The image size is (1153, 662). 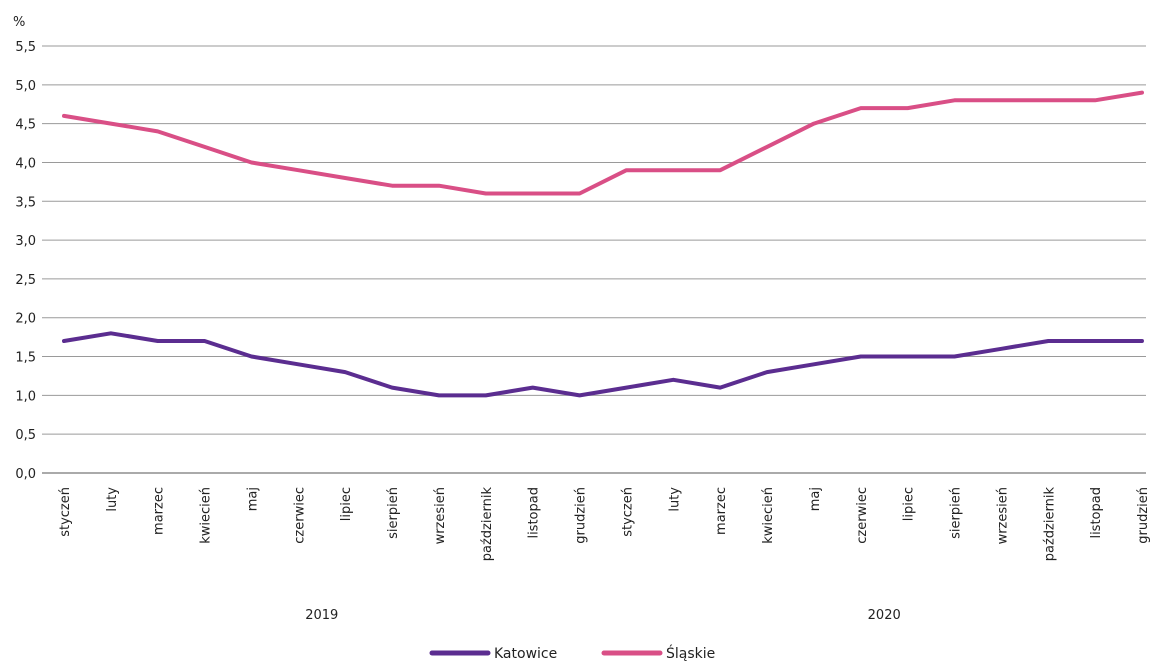 What do you see at coordinates (690, 653) in the screenshot?
I see `legend-label: Śląskie` at bounding box center [690, 653].